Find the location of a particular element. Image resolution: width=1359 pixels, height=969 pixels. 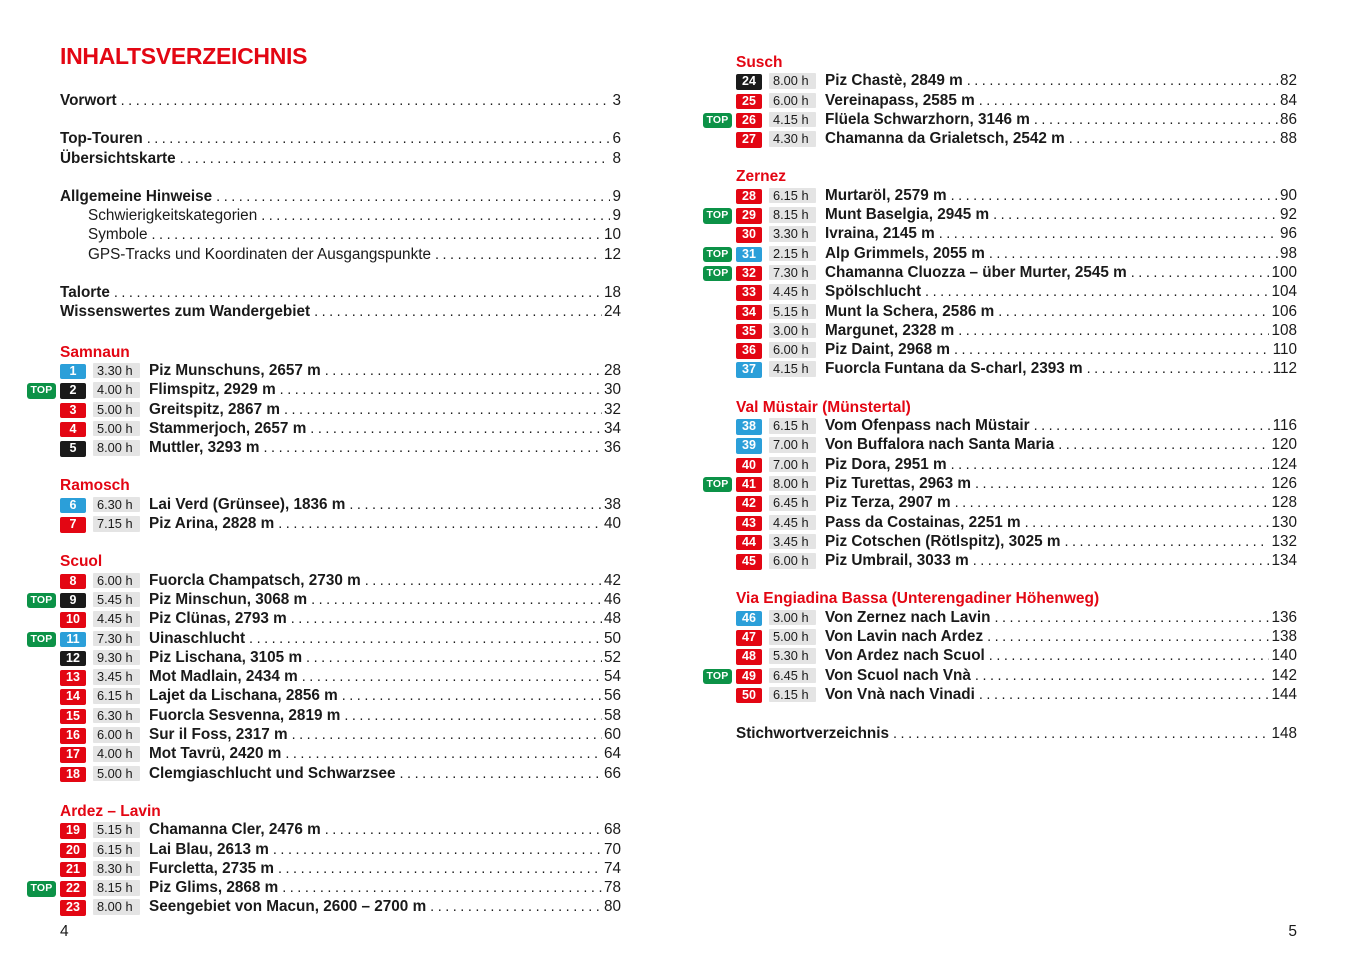

toc-item: Top-Touren 6 is located at coordinates (340, 139).